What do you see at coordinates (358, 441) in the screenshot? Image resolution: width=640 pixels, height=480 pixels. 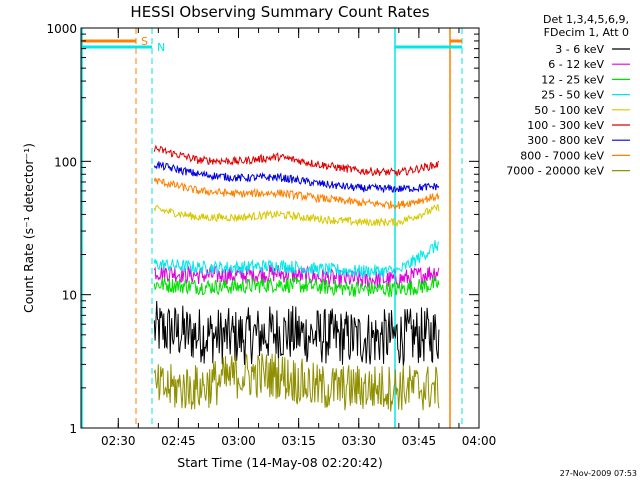 I see `x-tick-label: 03:30` at bounding box center [358, 441].